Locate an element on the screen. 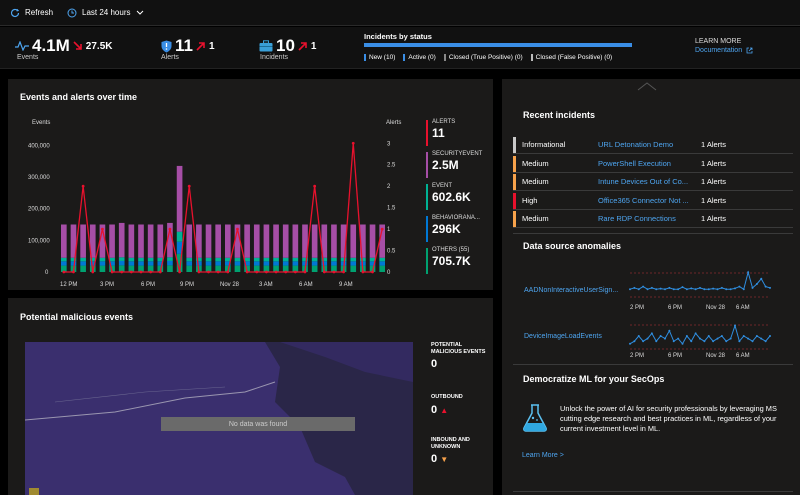  status-label: Active (0) is located at coordinates (422, 57).